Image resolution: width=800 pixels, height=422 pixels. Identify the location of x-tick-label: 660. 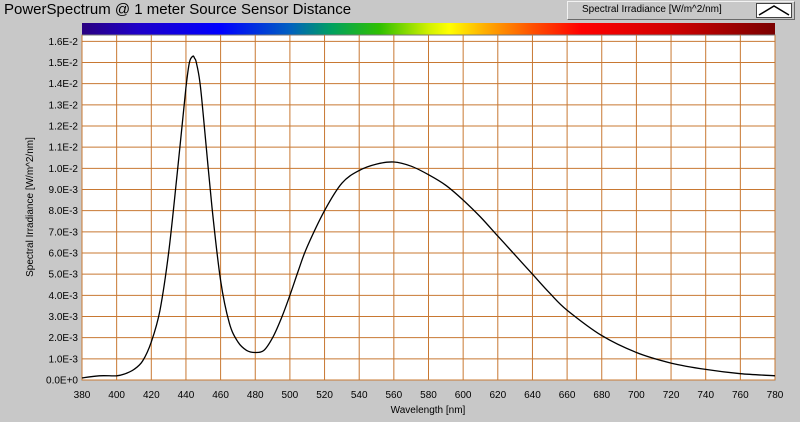
(567, 395).